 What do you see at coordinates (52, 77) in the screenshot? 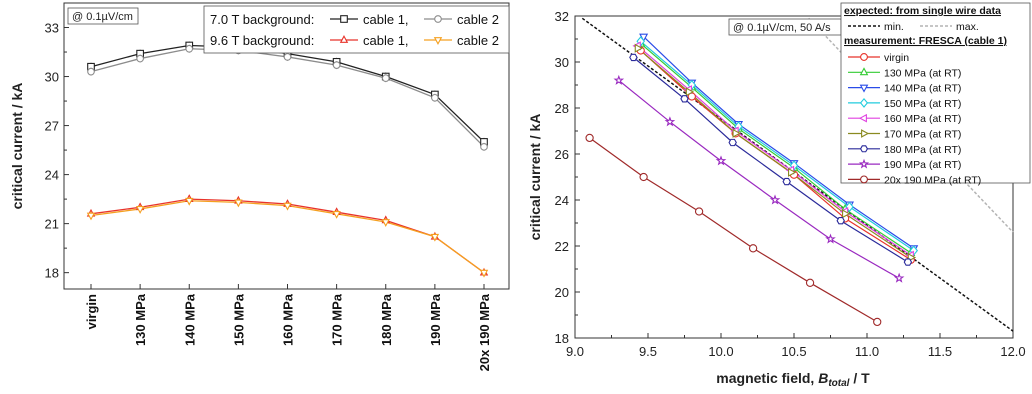
I see `left-ytick-label: 30` at bounding box center [52, 77].